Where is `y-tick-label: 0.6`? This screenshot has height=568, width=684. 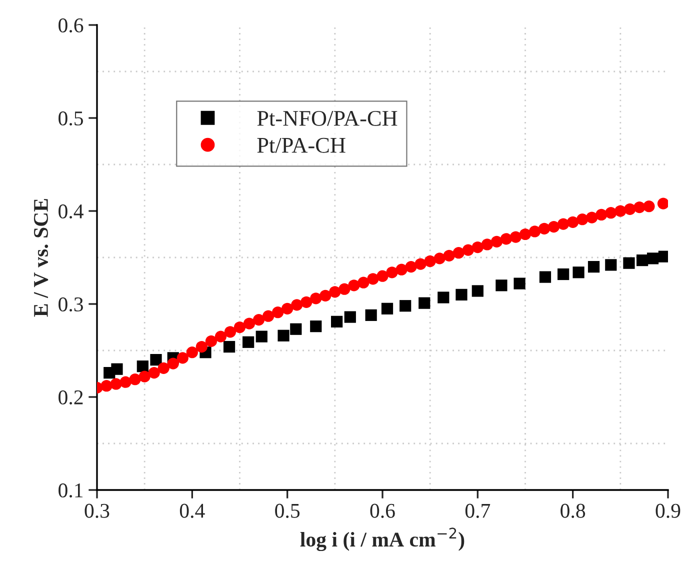 y-tick-label: 0.6 is located at coordinates (71, 25).